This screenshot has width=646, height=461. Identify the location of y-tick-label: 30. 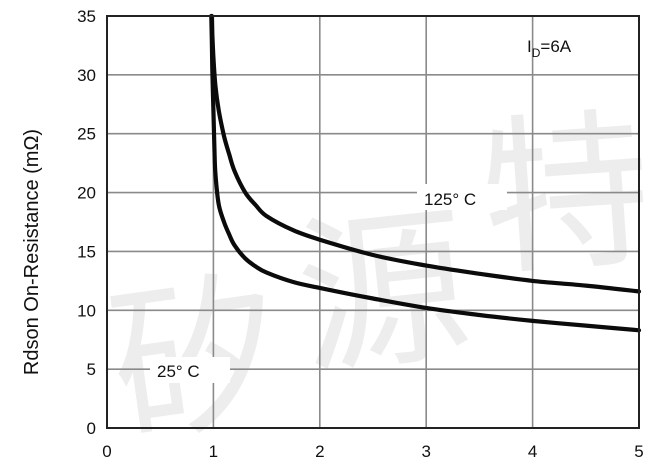
(86, 75).